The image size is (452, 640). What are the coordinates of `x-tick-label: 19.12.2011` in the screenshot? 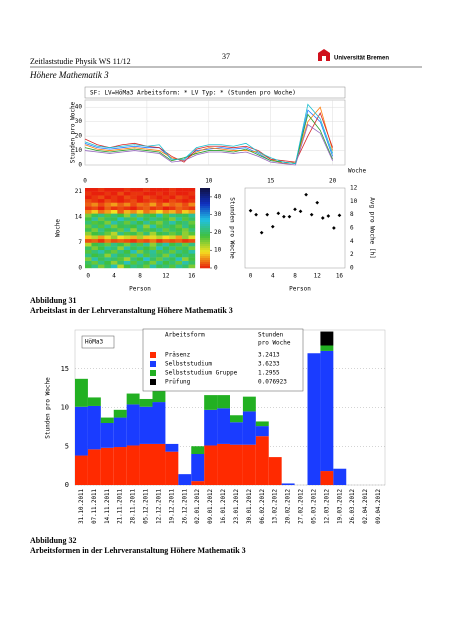 It's located at (172, 505).